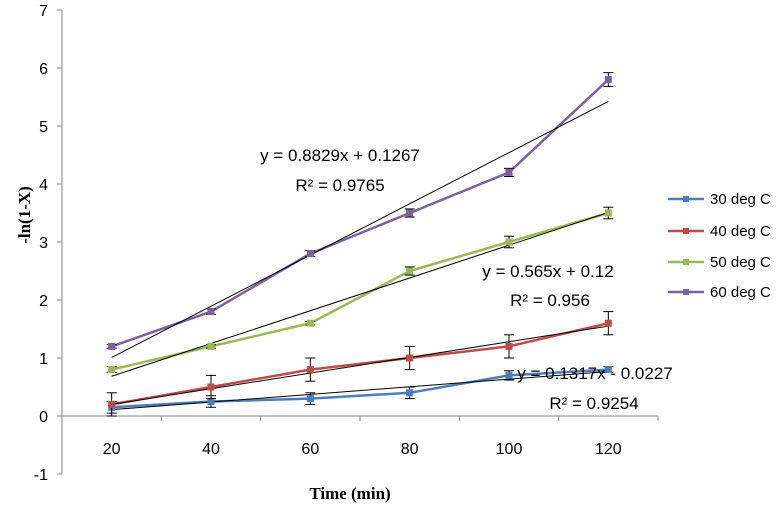 This screenshot has width=780, height=508. What do you see at coordinates (740, 199) in the screenshot?
I see `legend-label-0: 30 deg C` at bounding box center [740, 199].